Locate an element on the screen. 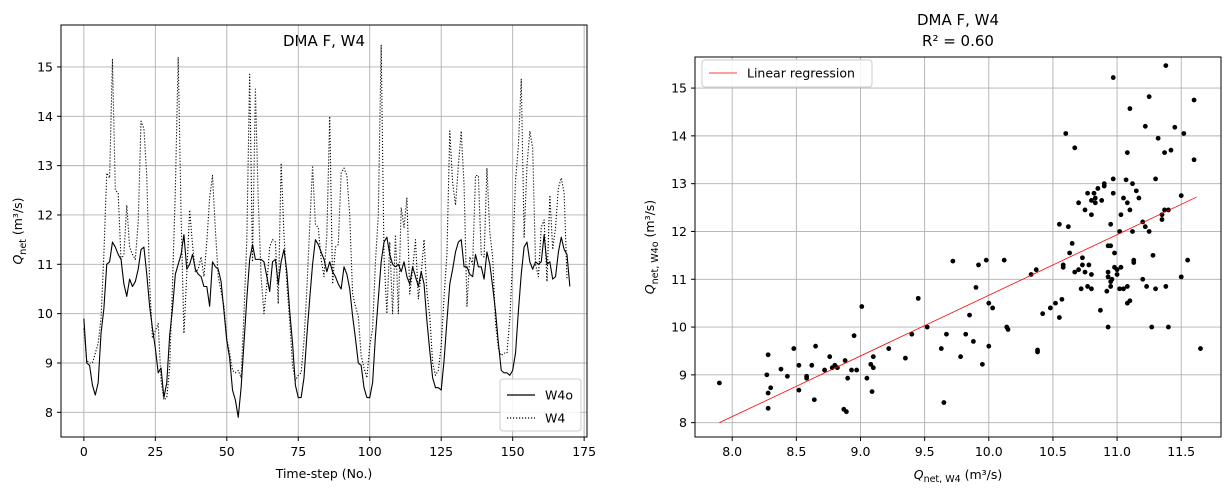 The image size is (1232, 495). y-tick-label: 13 is located at coordinates (679, 183).